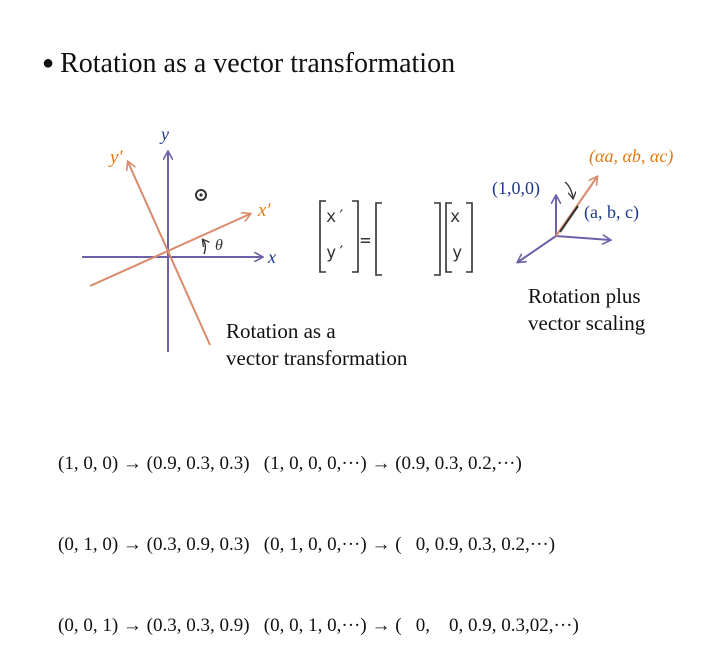 Image resolution: width=720 pixels, height=666 pixels. I want to click on y-prime-label: y′, so click(115, 157).